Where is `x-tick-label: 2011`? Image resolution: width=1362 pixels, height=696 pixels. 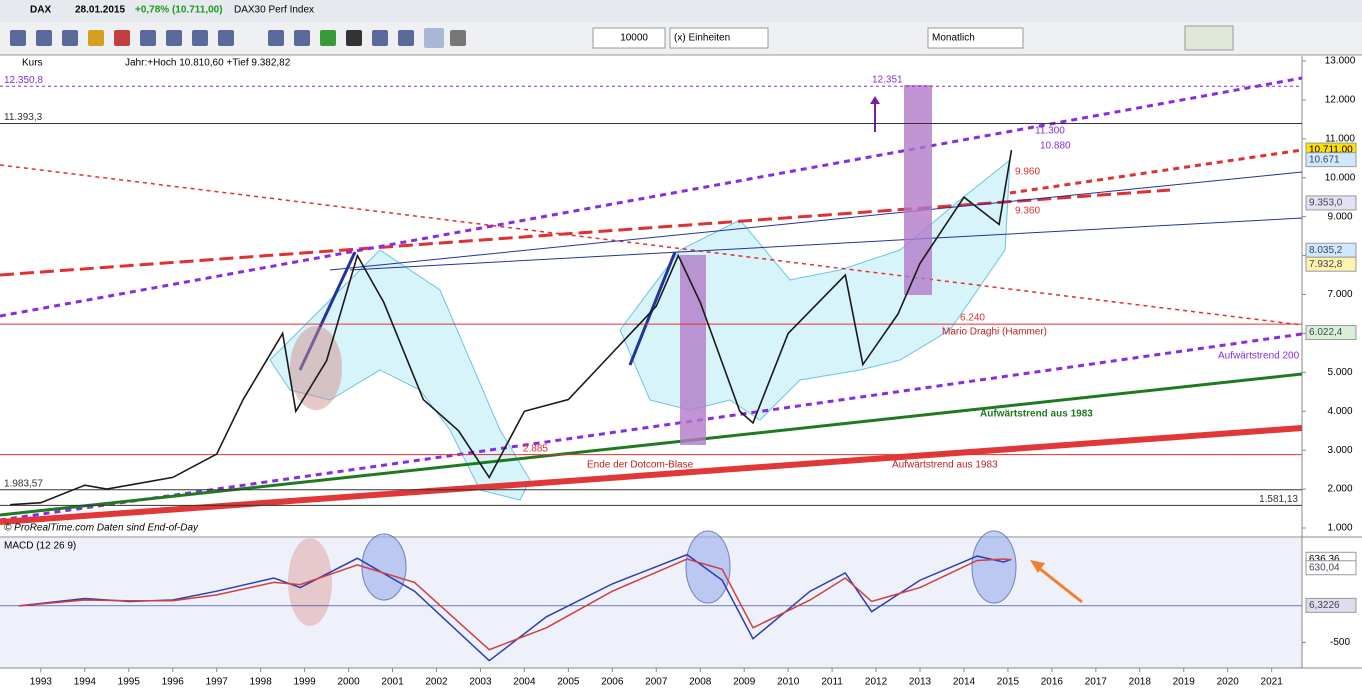
x-tick-label: 2011 is located at coordinates (832, 682).